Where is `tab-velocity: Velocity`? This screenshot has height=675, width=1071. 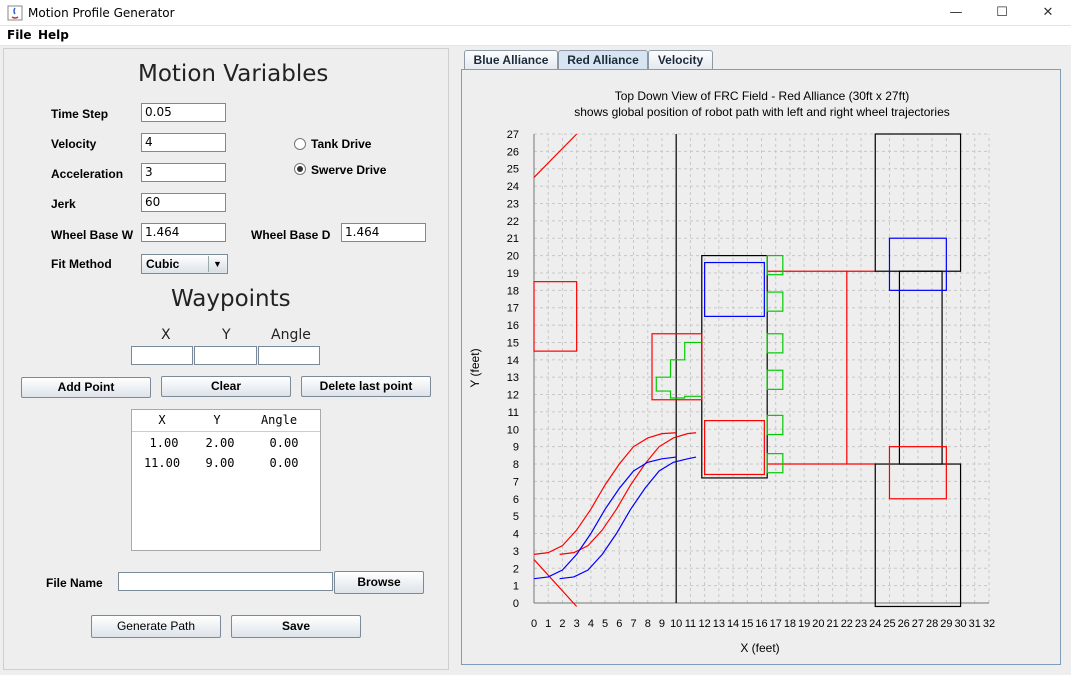
tab-velocity: Velocity is located at coordinates (680, 60).